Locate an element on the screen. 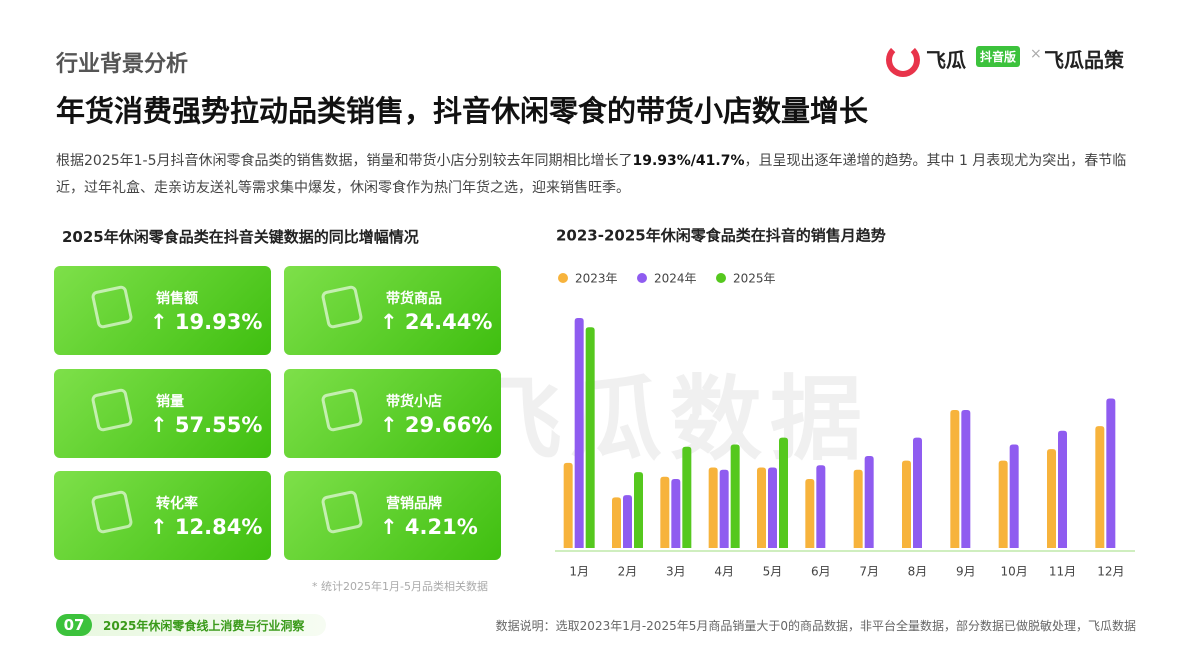 This screenshot has width=1190, height=669. kpi-label: 转化率 is located at coordinates (177, 504).